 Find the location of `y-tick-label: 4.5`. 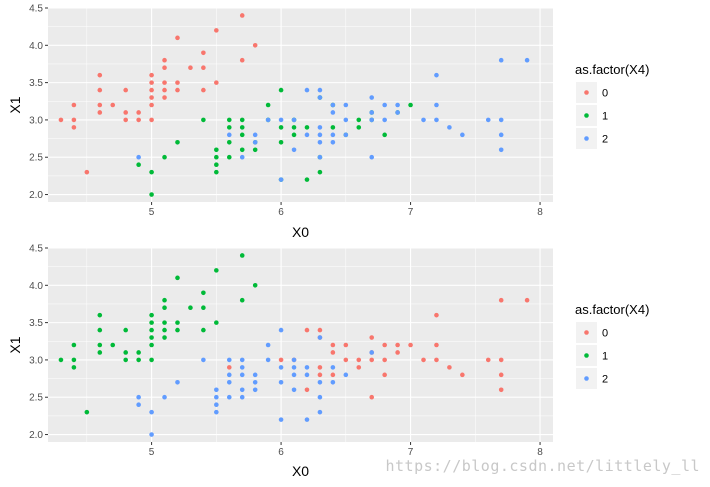

y-tick-label: 4.5 is located at coordinates (36, 249).